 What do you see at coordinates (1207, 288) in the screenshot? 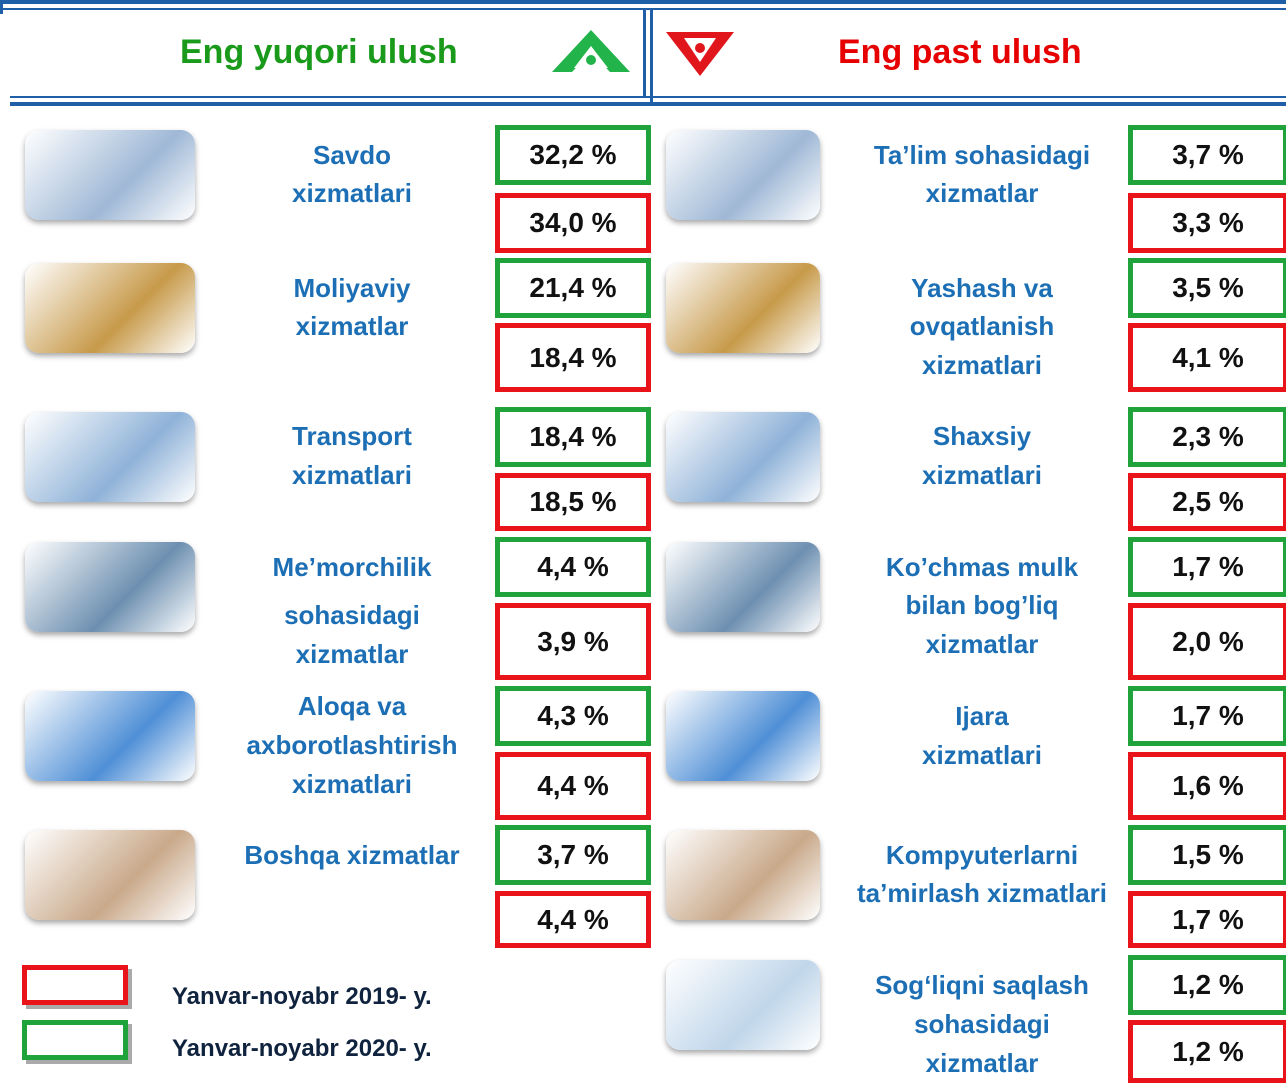
I see `value-2020: 3,5 %` at bounding box center [1207, 288].